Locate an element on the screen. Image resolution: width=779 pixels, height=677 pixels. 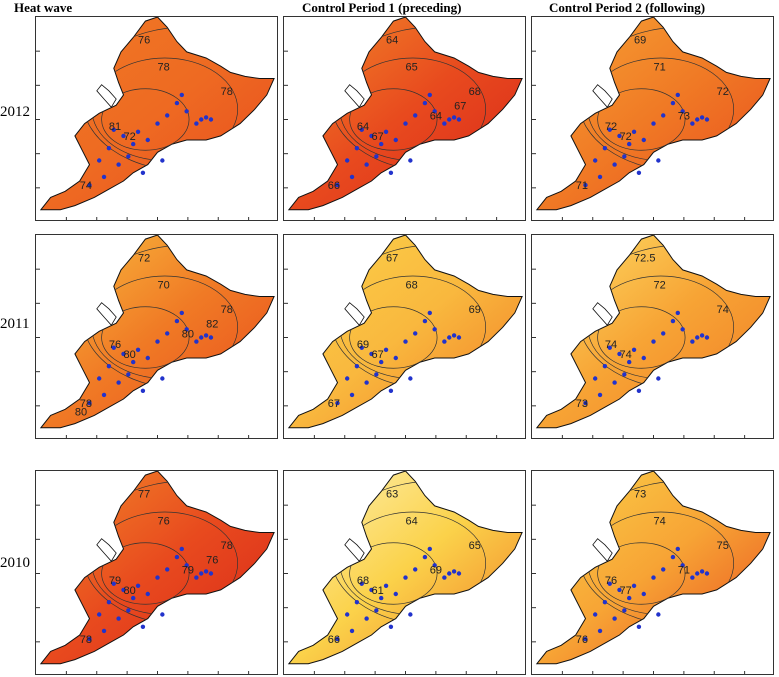
contour-label: 67 is located at coordinates (377, 137).